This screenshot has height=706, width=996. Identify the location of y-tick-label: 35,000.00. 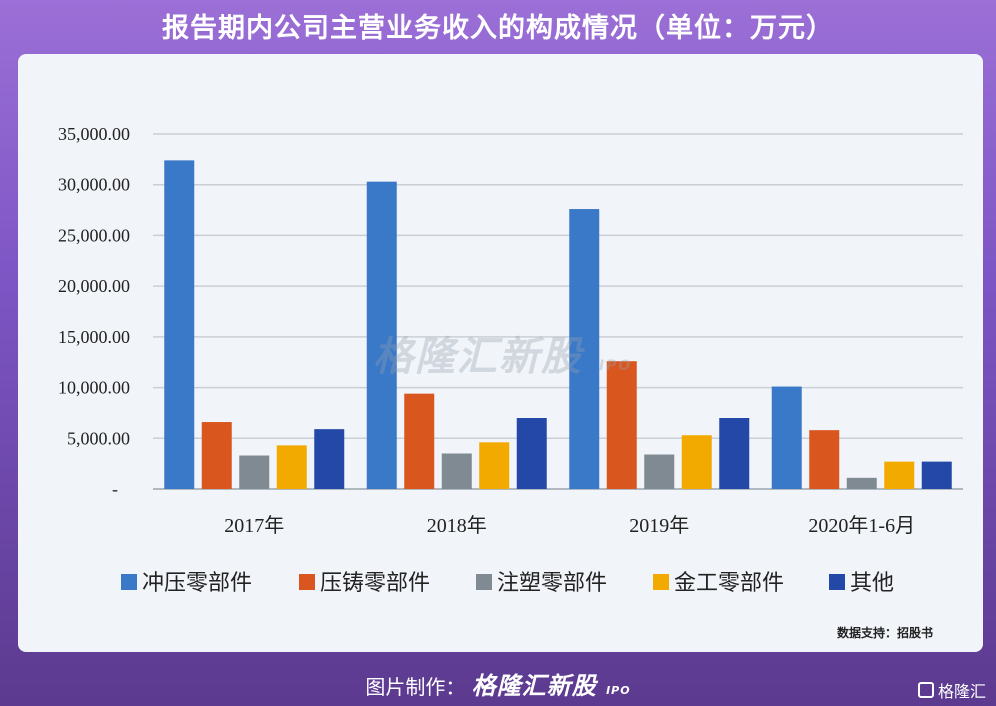
(94, 134).